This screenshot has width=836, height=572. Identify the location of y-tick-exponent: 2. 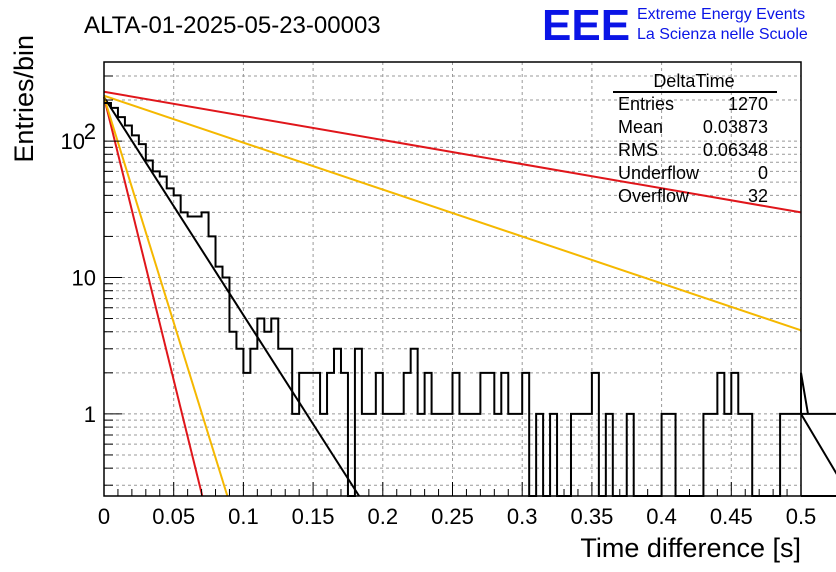
(90, 131).